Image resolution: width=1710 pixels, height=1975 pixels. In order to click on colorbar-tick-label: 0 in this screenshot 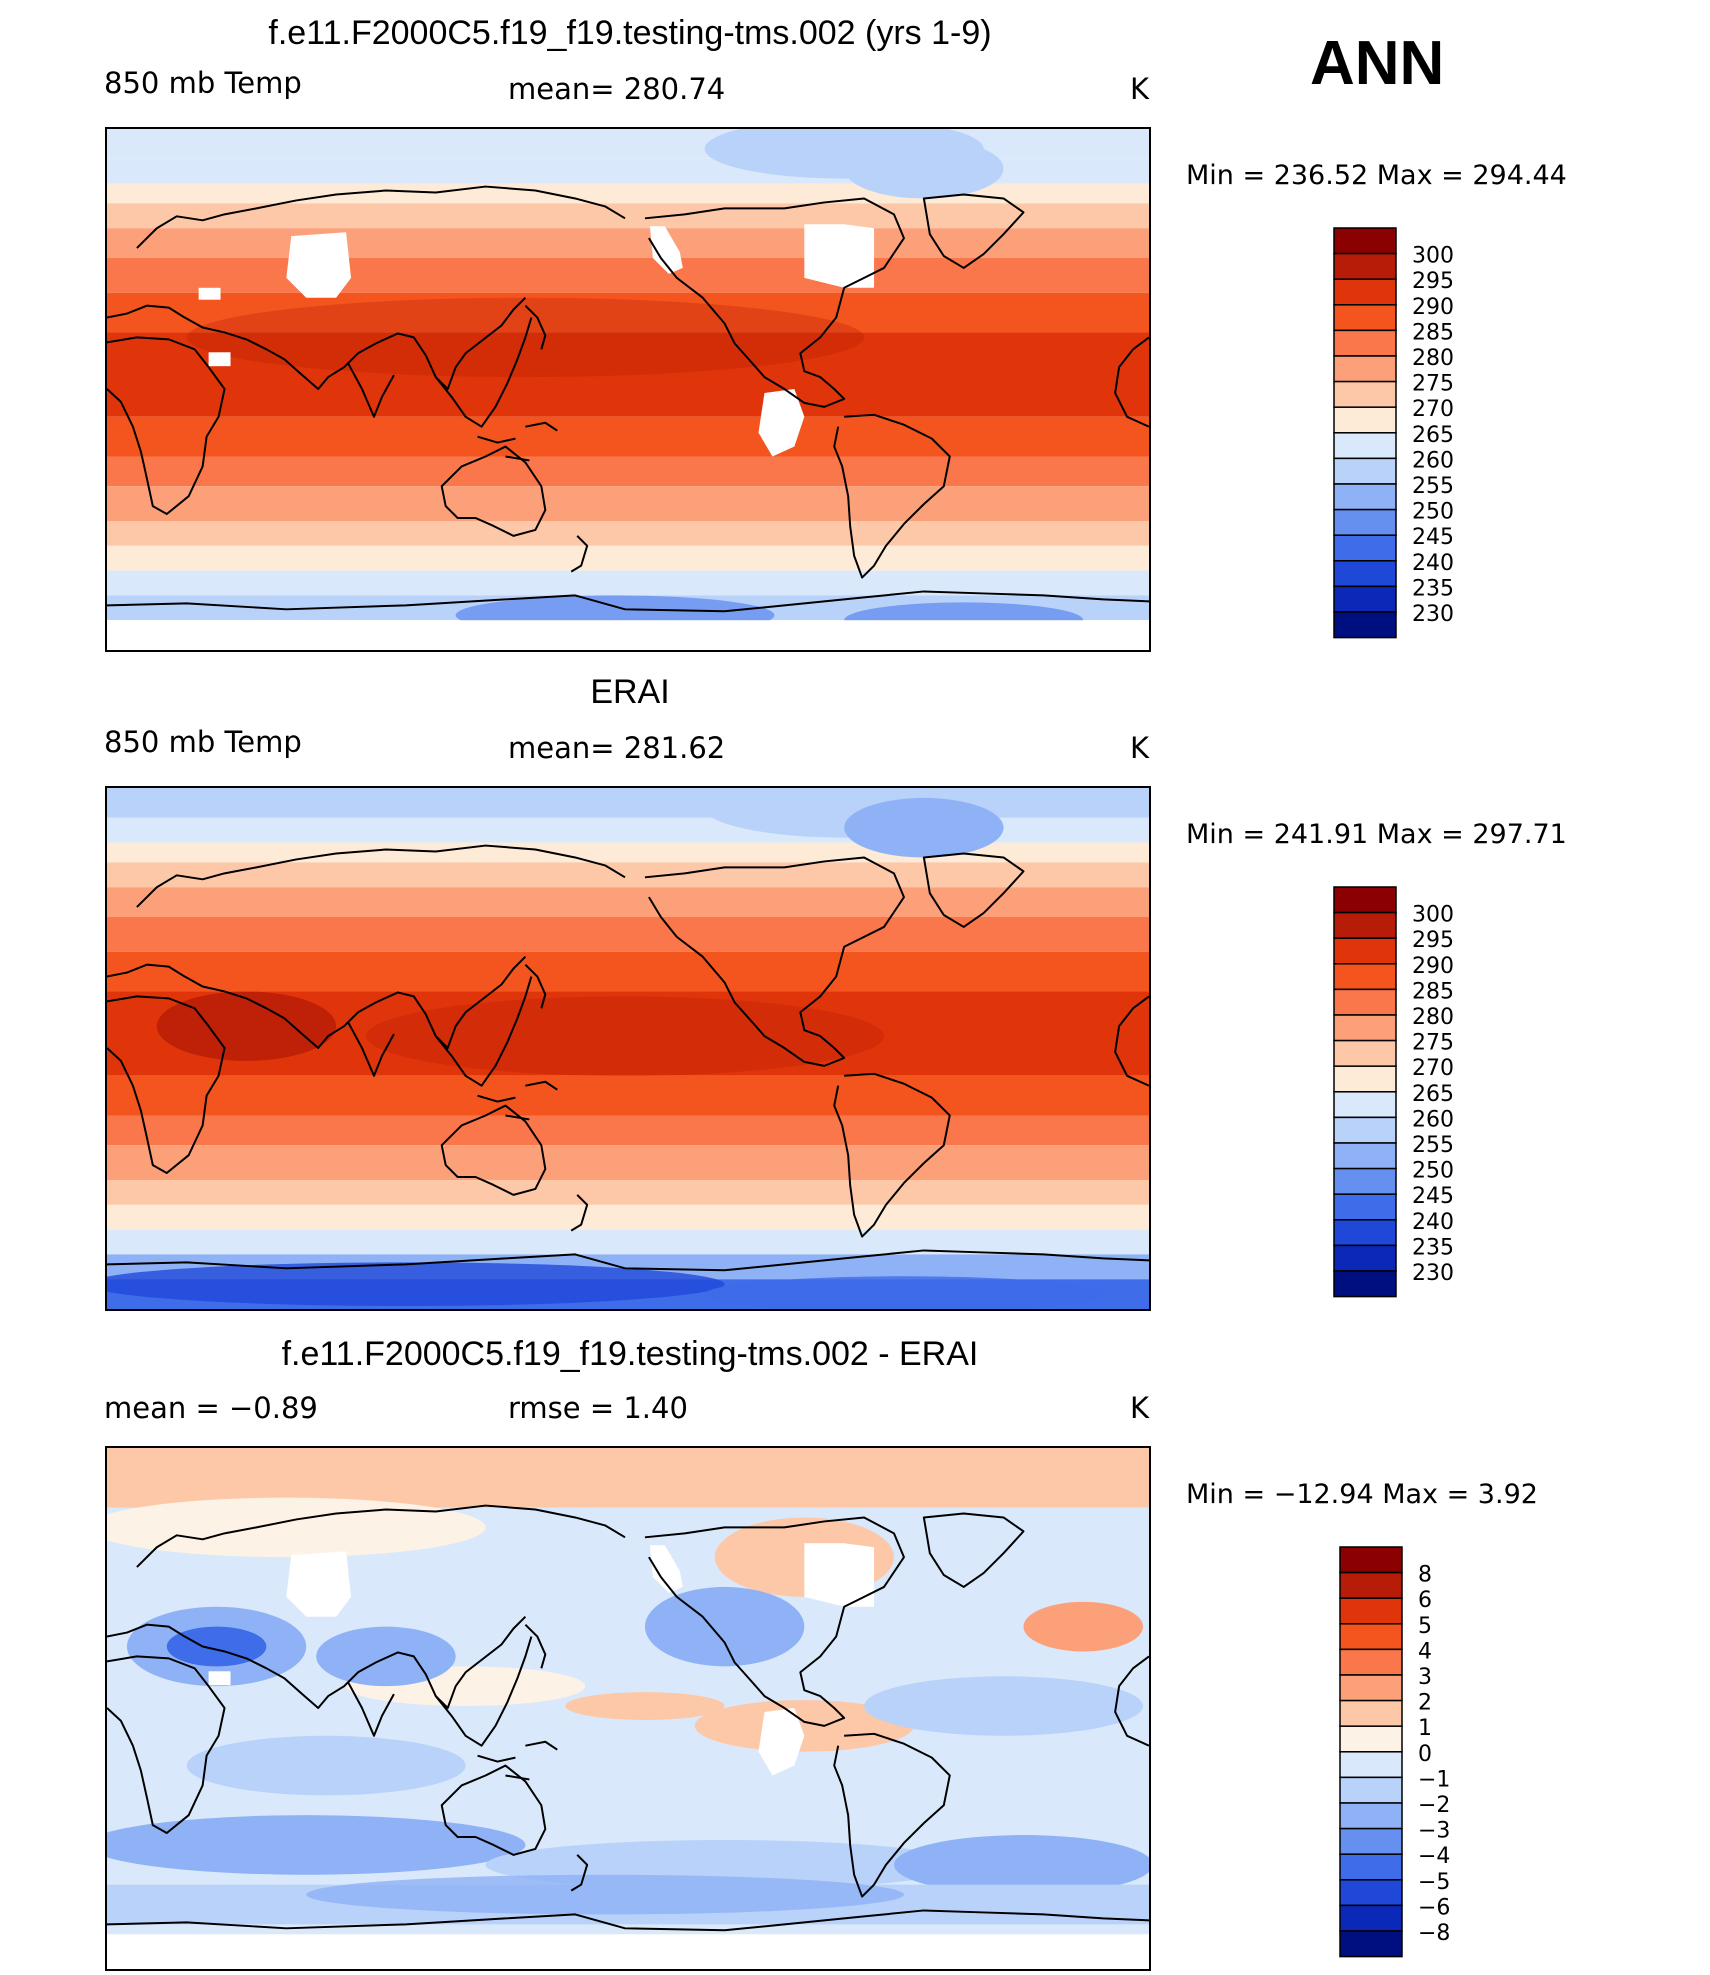, I will do `click(1425, 1754)`.